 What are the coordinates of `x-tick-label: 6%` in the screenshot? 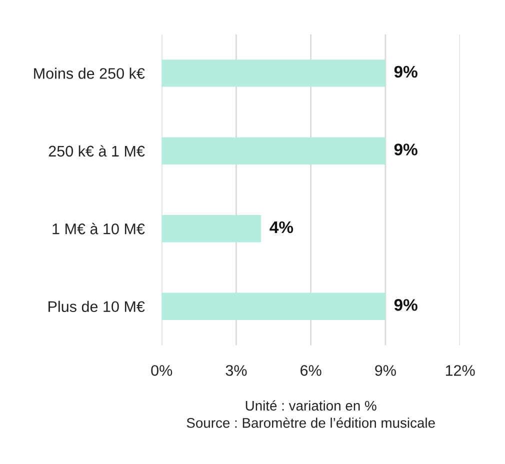 It's located at (311, 370).